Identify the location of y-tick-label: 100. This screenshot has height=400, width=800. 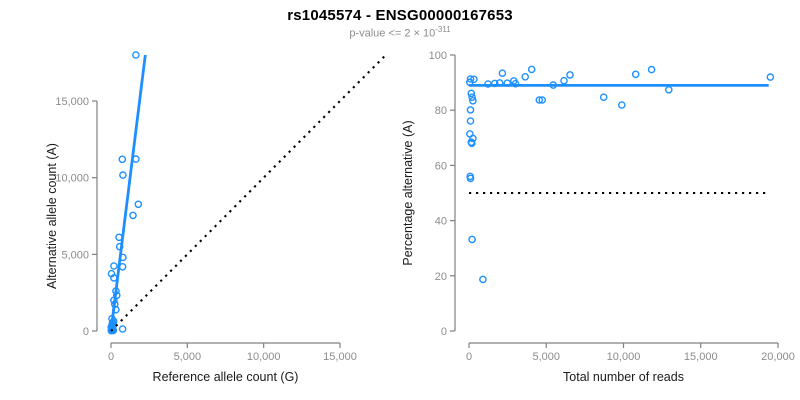
(438, 56).